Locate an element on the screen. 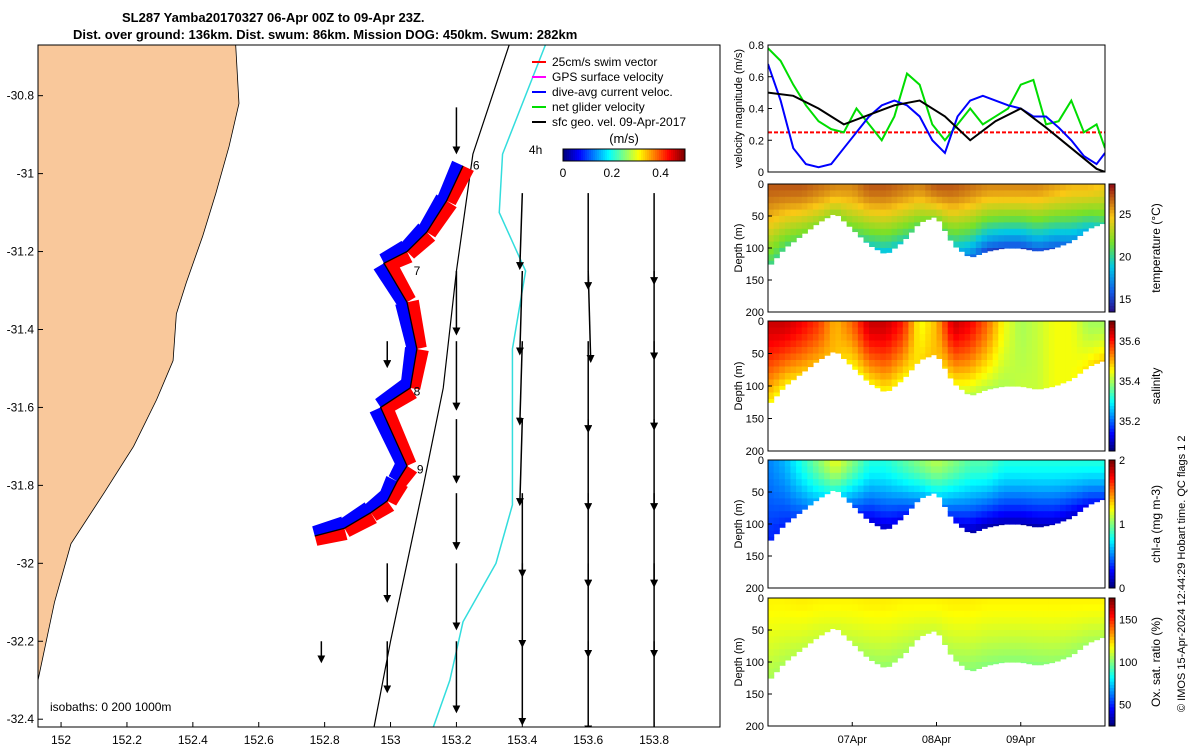 The image size is (1200, 750). map-x-tick-label: 153.6 is located at coordinates (588, 740).